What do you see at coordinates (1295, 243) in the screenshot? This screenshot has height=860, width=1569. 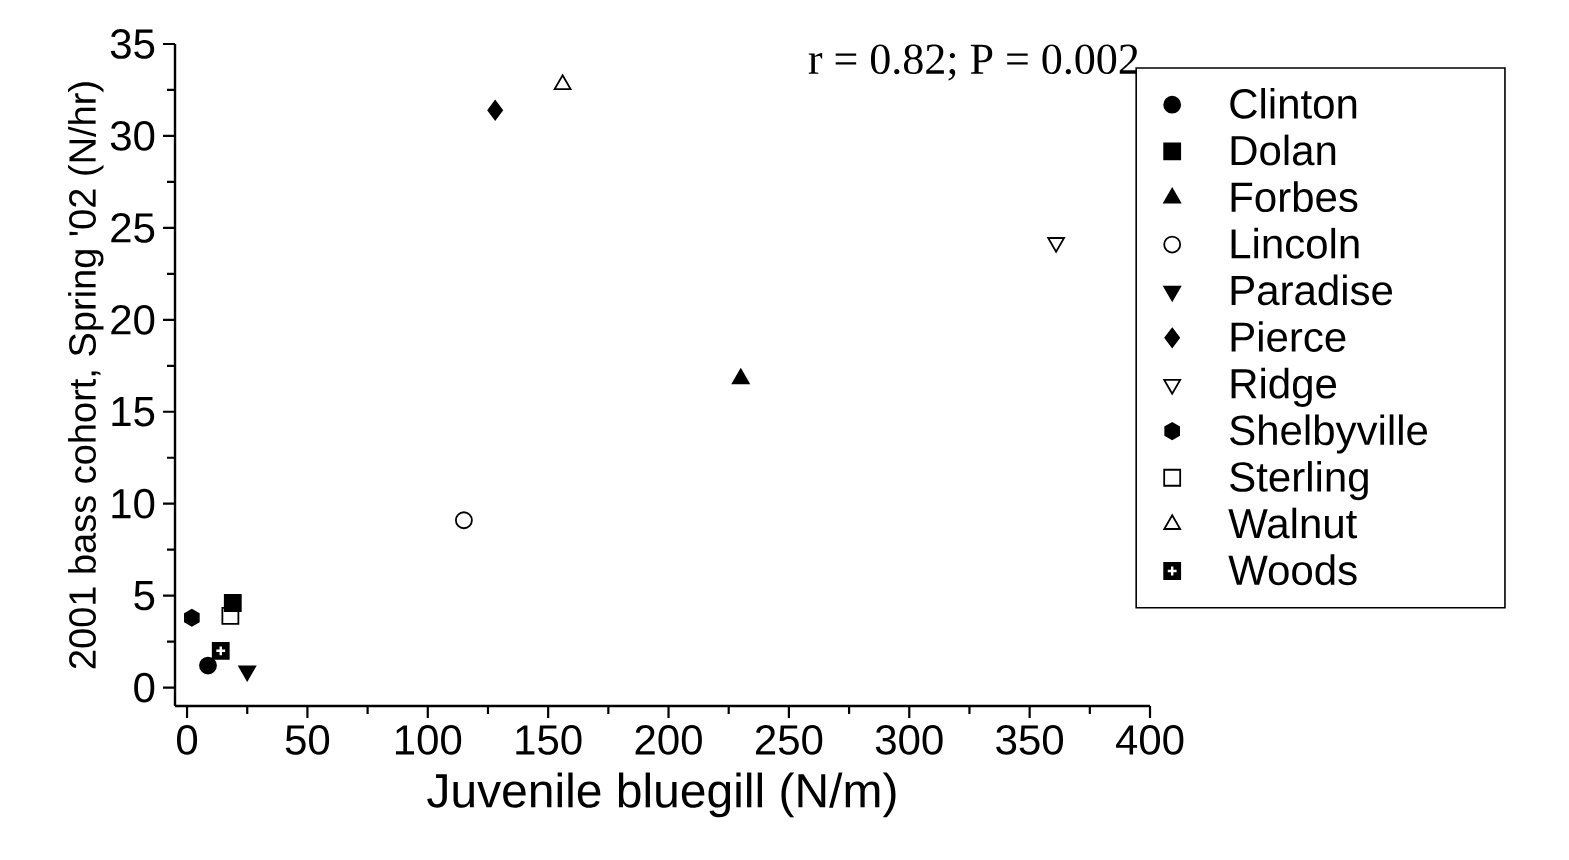 I see `legend-label: Lincoln` at bounding box center [1295, 243].